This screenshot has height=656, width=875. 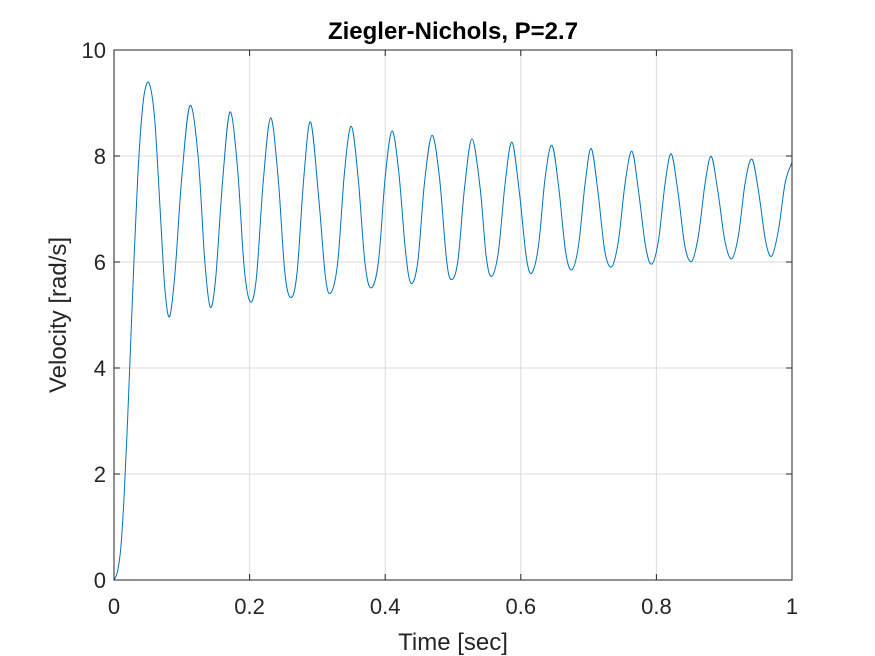 I want to click on y-axis-label: Velocity [rad/s], so click(x=58, y=315).